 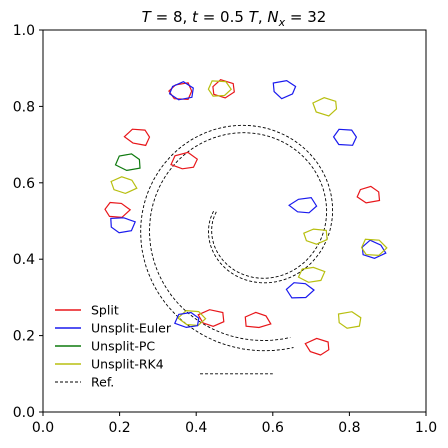 I want to click on chart-title: T = 8, t = 0.5 T, Nx = 32, so click(x=234, y=18).